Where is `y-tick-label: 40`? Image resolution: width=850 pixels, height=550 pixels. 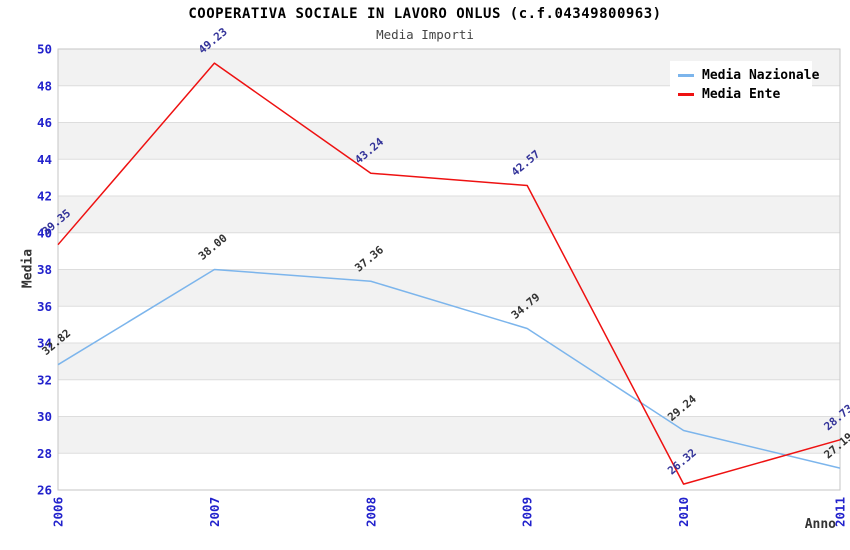
y-tick-label: 40 is located at coordinates (44, 232).